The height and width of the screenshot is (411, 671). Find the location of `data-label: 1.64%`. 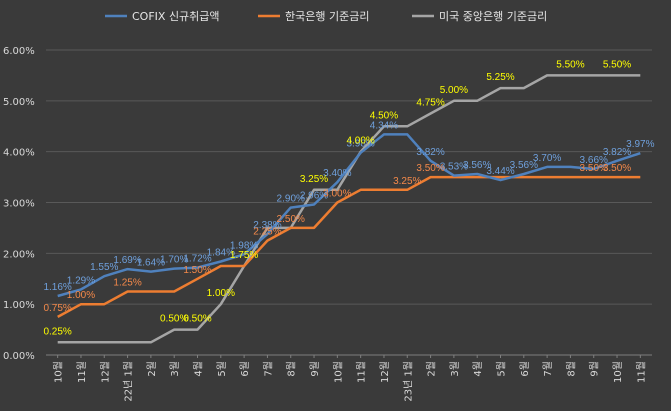

data-label: 1.64% is located at coordinates (151, 263).